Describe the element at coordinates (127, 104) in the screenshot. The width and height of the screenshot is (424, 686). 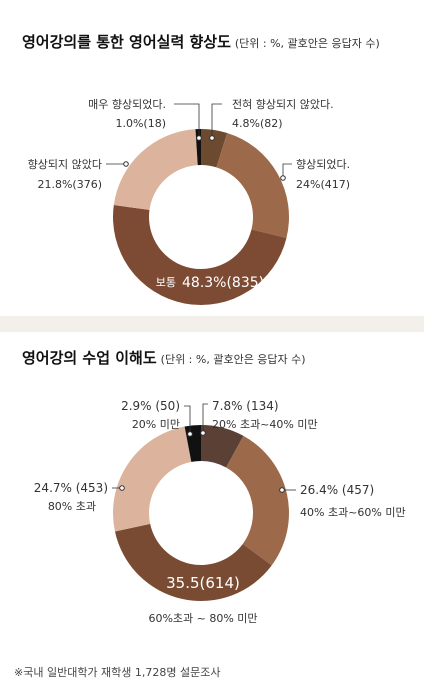
I see `chart1-label-name-4: 매우 향상되었다.` at that location.